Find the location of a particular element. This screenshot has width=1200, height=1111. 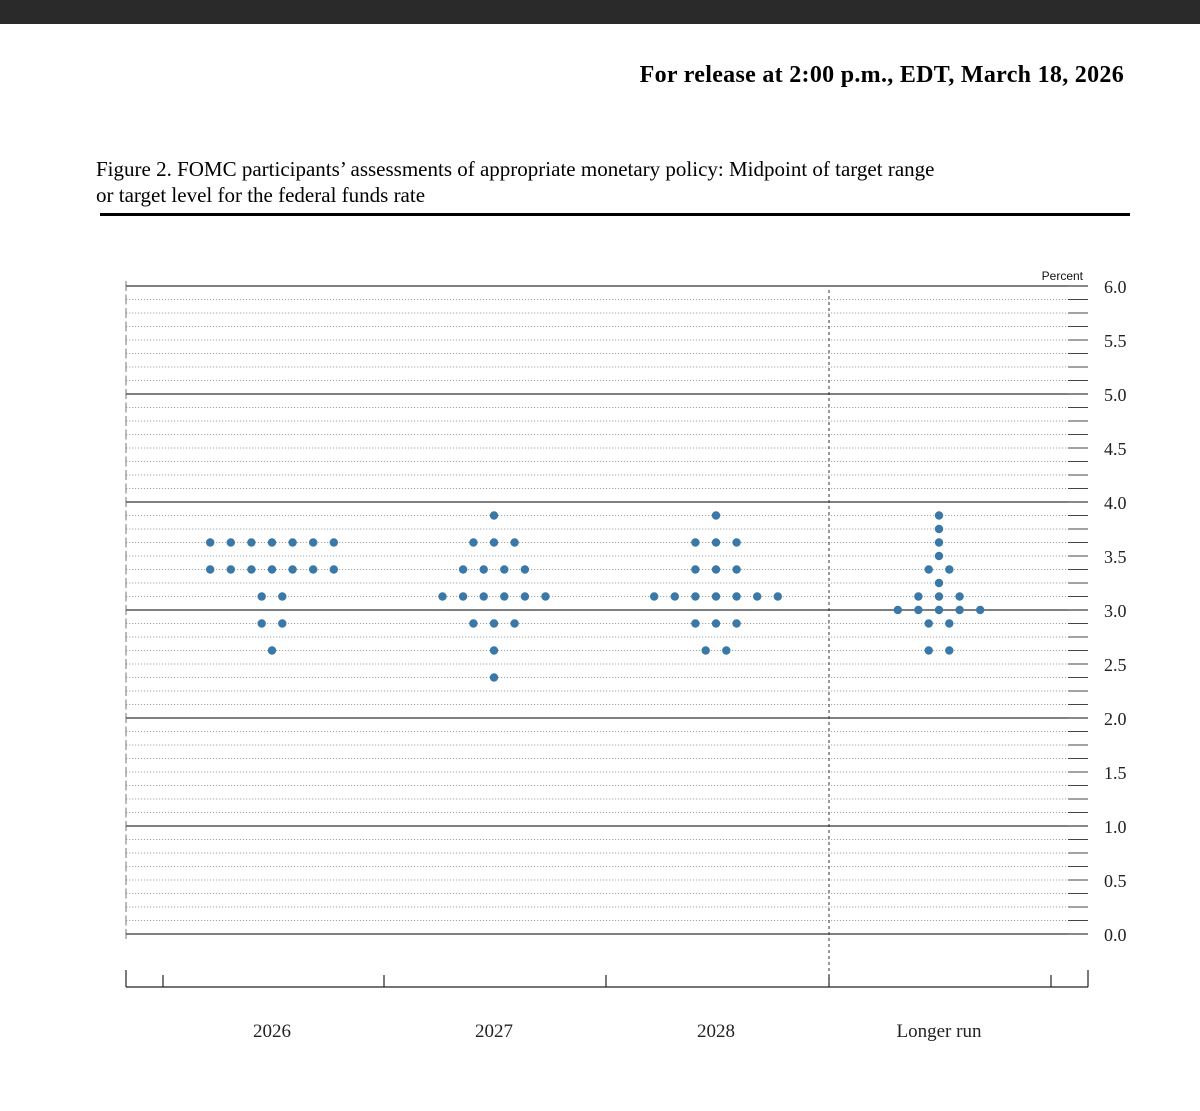

y-tick-label: 3.0 is located at coordinates (1115, 611).